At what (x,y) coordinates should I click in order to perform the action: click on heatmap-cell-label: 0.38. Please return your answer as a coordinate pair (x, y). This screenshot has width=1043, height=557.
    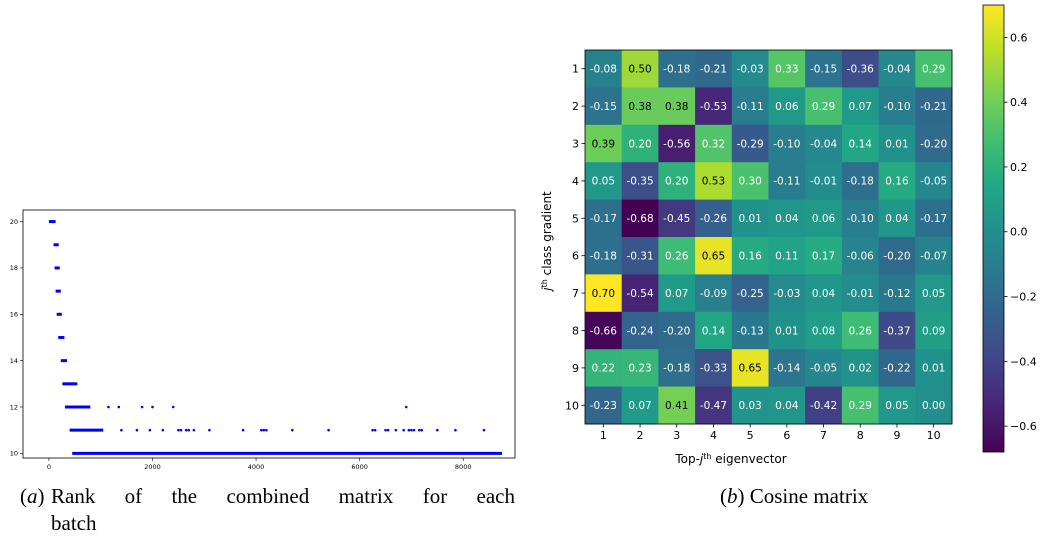
    Looking at the image, I should click on (639, 107).